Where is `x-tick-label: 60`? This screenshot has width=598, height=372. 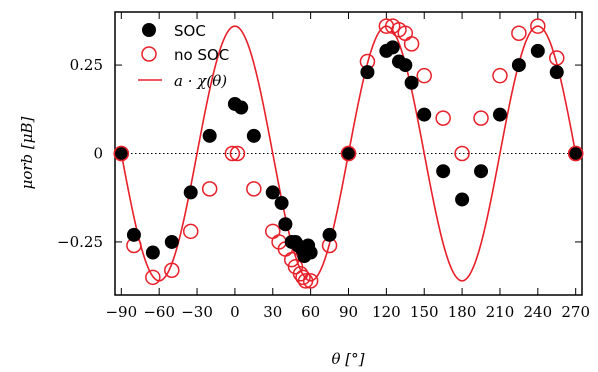
x-tick-label: 60 is located at coordinates (310, 312).